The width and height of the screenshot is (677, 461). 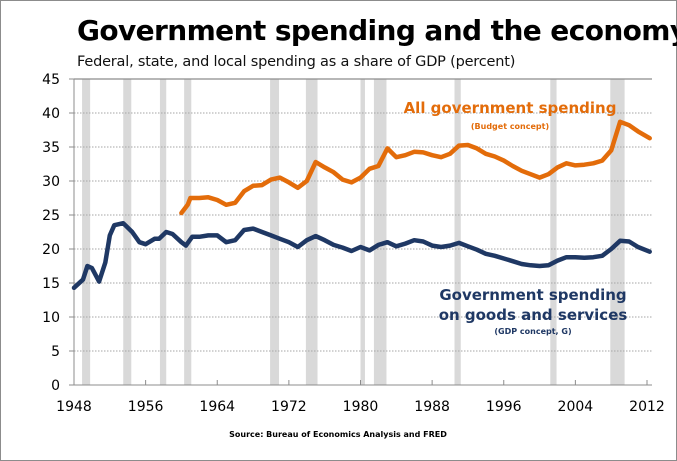 What do you see at coordinates (55, 352) in the screenshot?
I see `y-tick-label: 5` at bounding box center [55, 352].